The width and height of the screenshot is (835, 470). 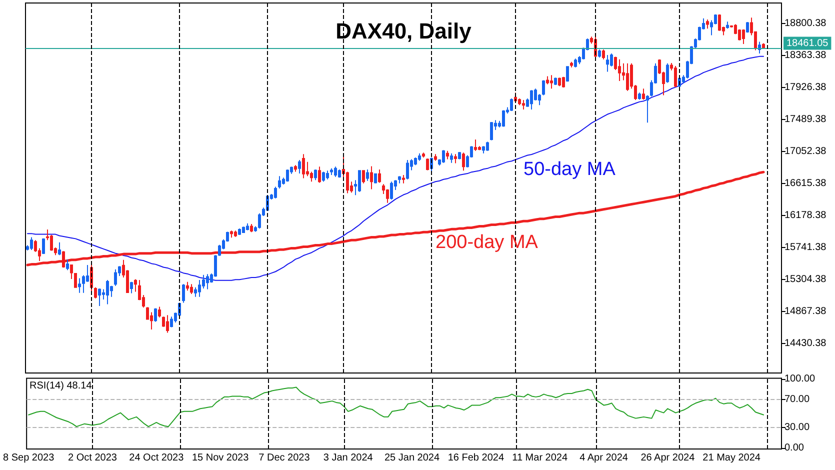 I want to click on text: DAX40, Daily, so click(x=404, y=31).